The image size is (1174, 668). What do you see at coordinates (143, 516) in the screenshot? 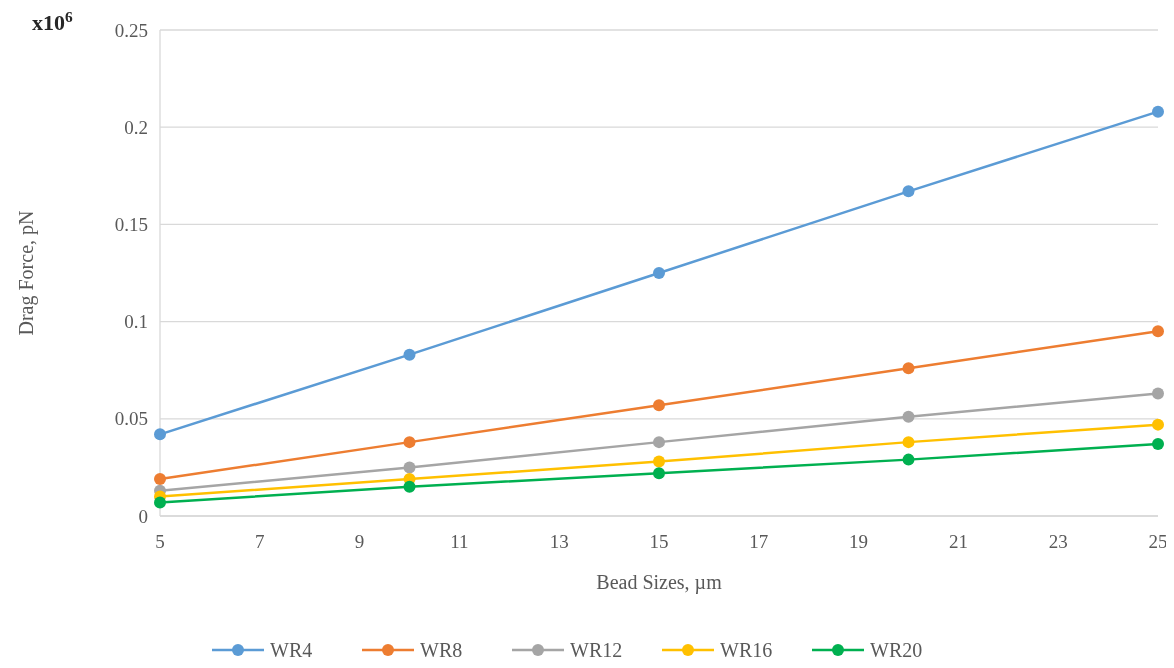
I see `y-tick-label: 0` at bounding box center [143, 516].